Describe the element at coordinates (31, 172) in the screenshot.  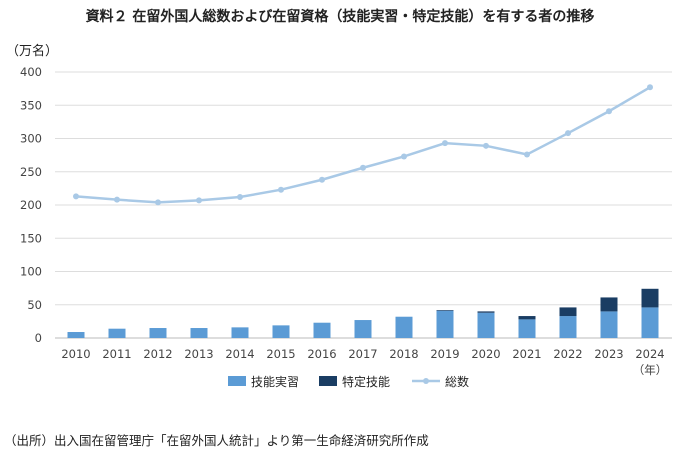
I see `y-tick-label: 250` at that location.